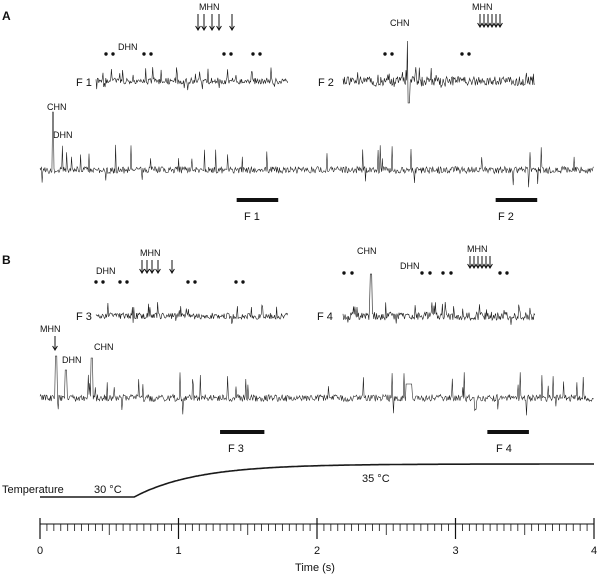  Describe the element at coordinates (6, 260) in the screenshot. I see `panel-b-label: B` at that location.